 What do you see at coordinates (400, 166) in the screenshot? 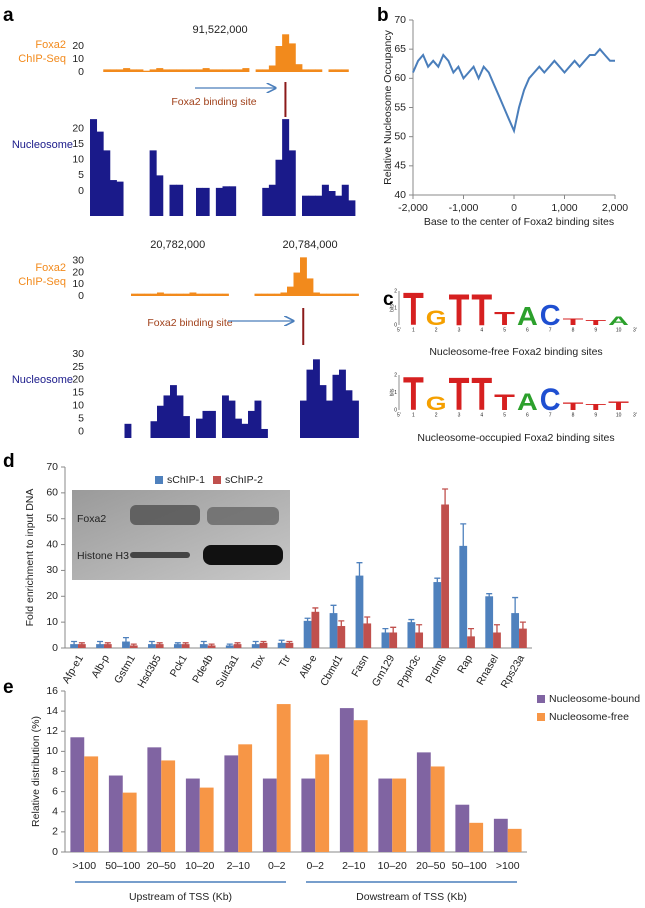
I see `y-tick-label: 45` at bounding box center [400, 166].